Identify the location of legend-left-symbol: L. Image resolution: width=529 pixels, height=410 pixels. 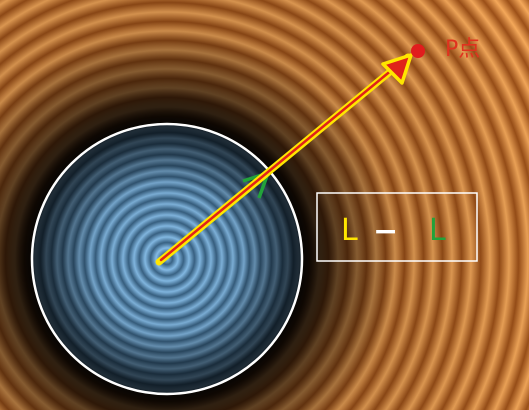
(349, 230).